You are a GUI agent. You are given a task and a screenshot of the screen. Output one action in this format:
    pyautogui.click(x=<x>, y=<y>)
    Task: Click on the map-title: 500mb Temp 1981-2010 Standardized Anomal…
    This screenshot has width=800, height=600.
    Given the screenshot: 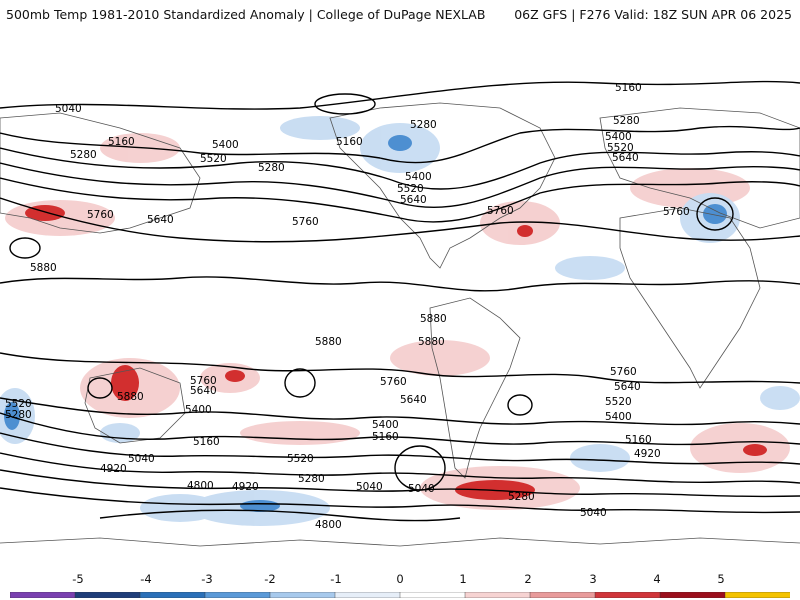 What is the action you would take?
    pyautogui.click(x=246, y=14)
    